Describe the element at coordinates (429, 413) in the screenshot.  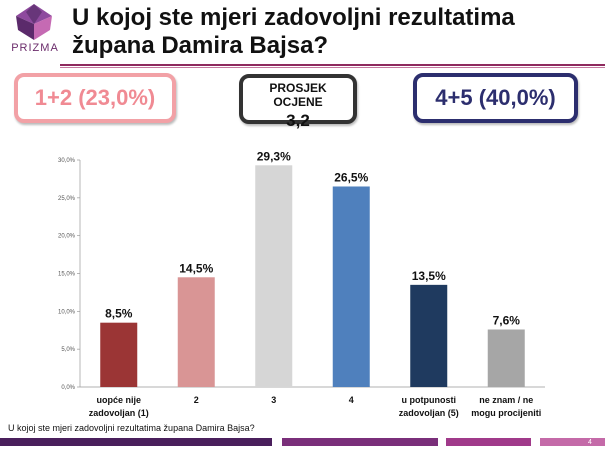
I see `category-label: zadovoljan (5)` at that location.